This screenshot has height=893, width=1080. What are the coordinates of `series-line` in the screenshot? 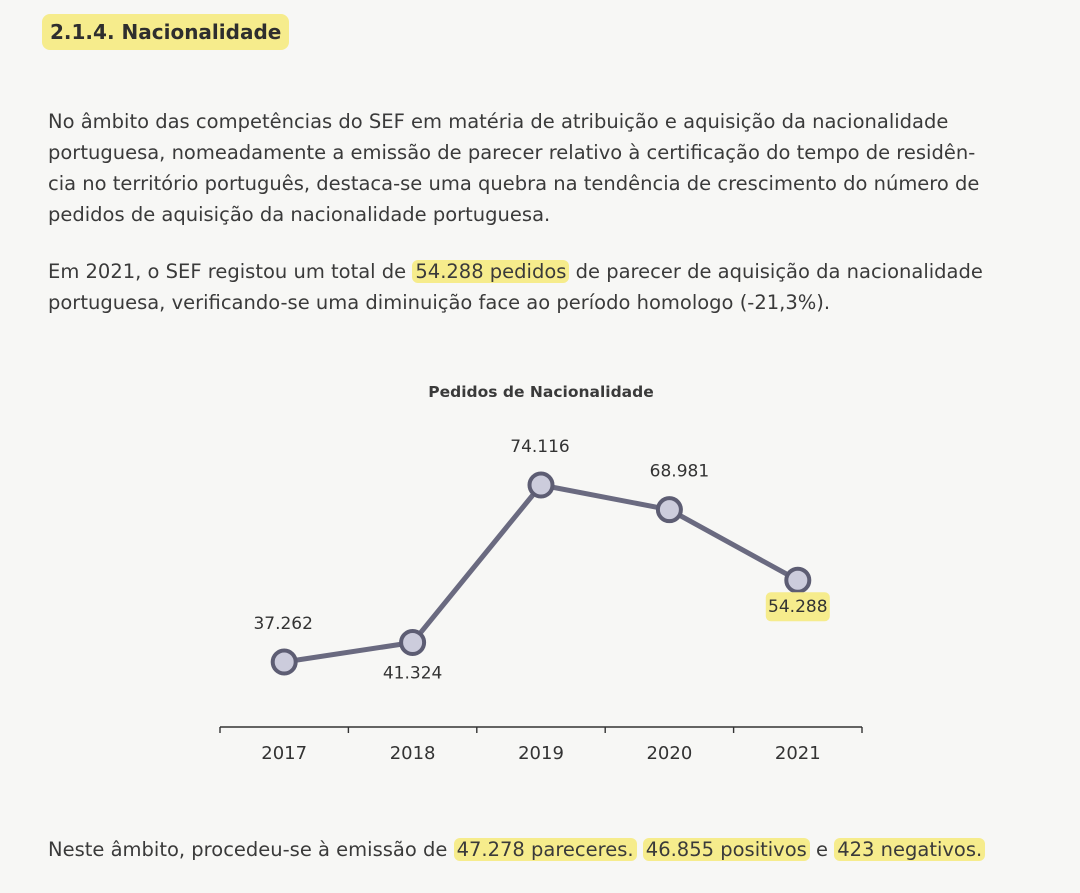 It's located at (541, 573).